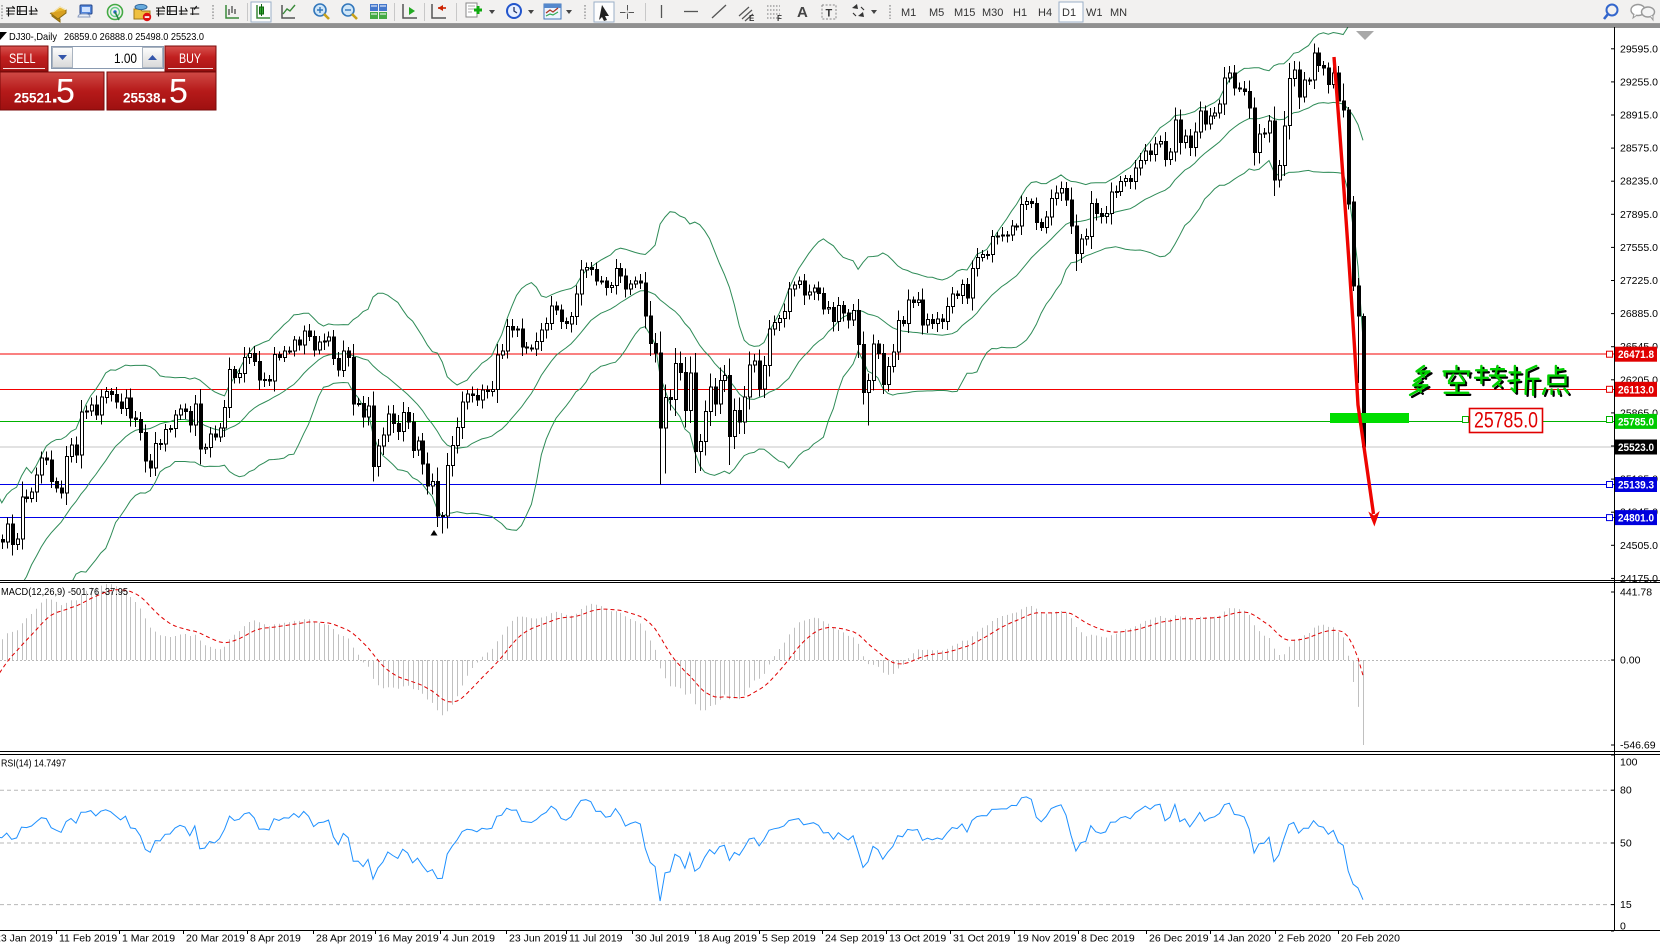 The height and width of the screenshot is (944, 1660). Describe the element at coordinates (779, 18) in the screenshot. I see `svg-text: F` at that location.